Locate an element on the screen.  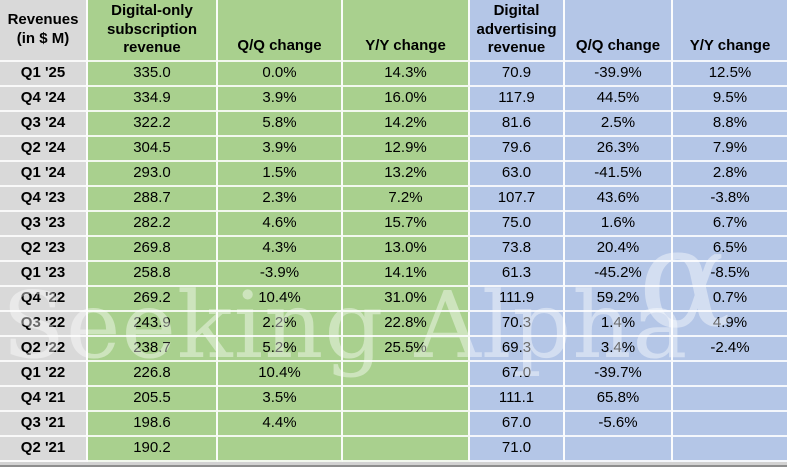
subscription-yy-change-cell: 15.7% is located at coordinates (406, 224).